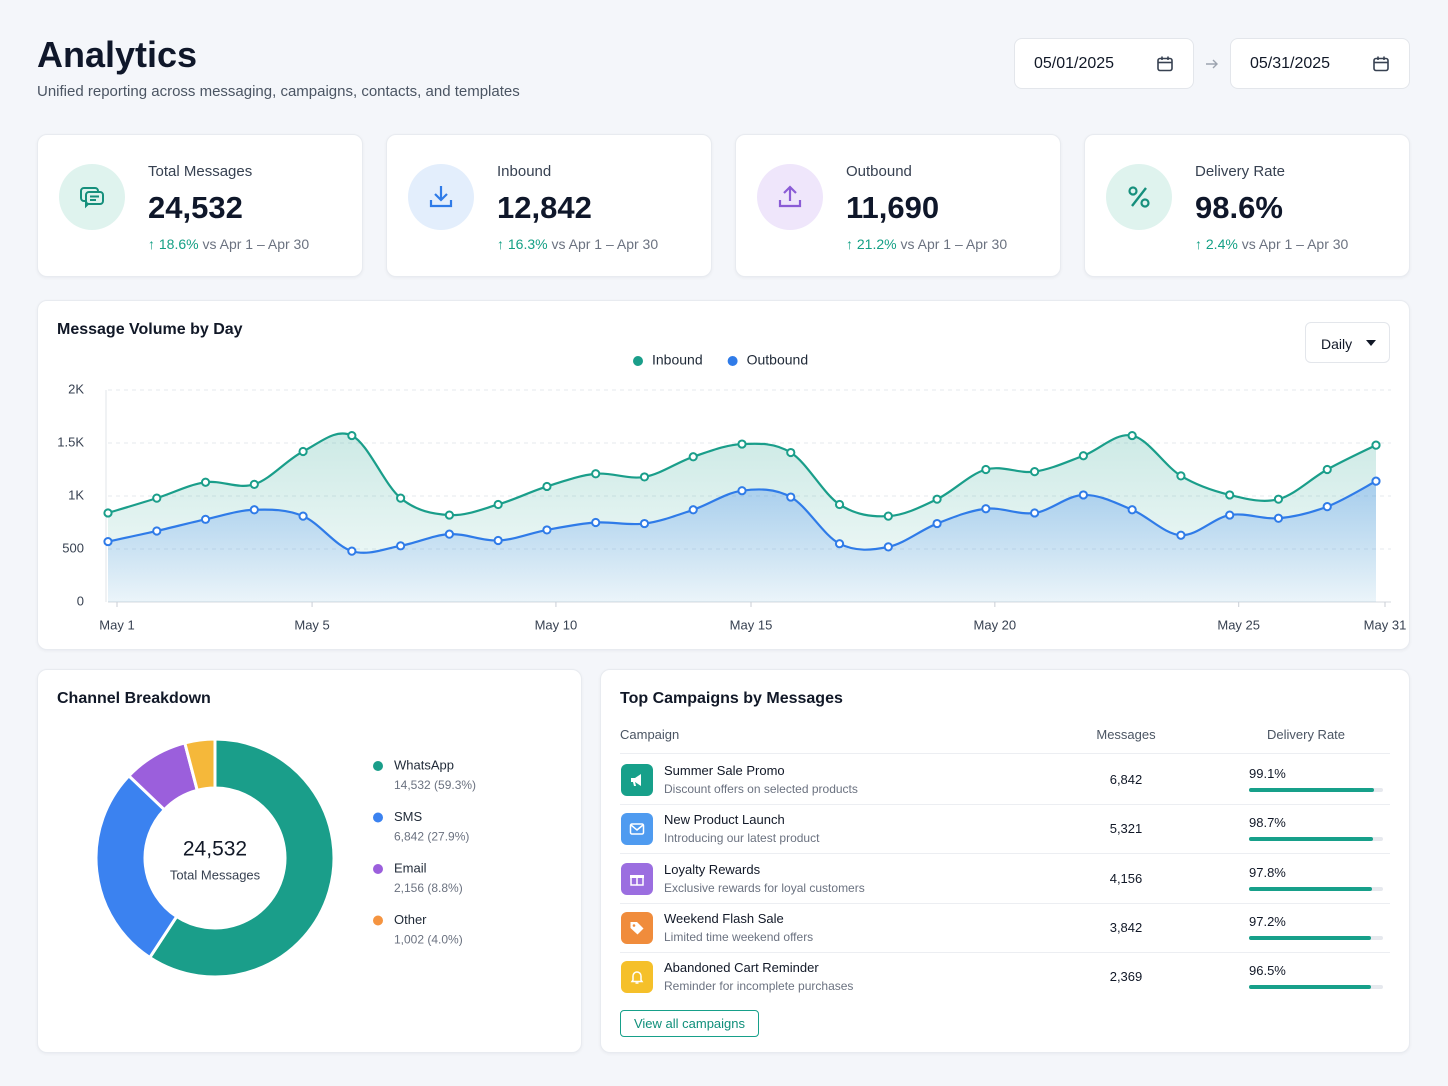  Describe the element at coordinates (229, 244) in the screenshot. I see `kpi-change: ↑ 18.6% vs Apr 1 – Apr 30` at that location.